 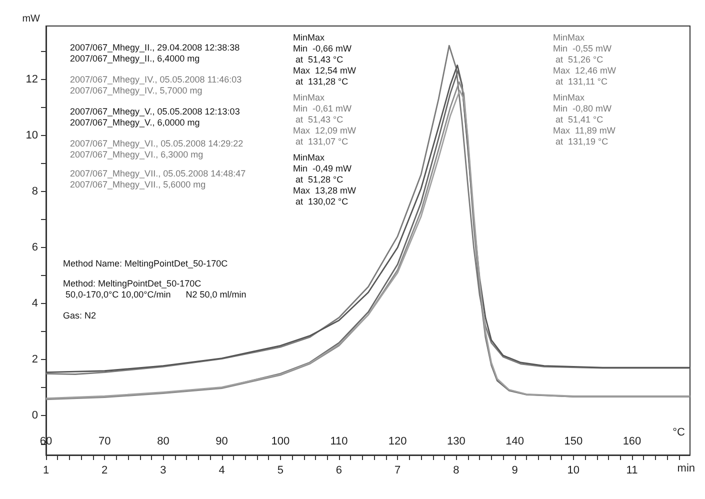 I want to click on x-tick-label: 140, so click(x=515, y=442).